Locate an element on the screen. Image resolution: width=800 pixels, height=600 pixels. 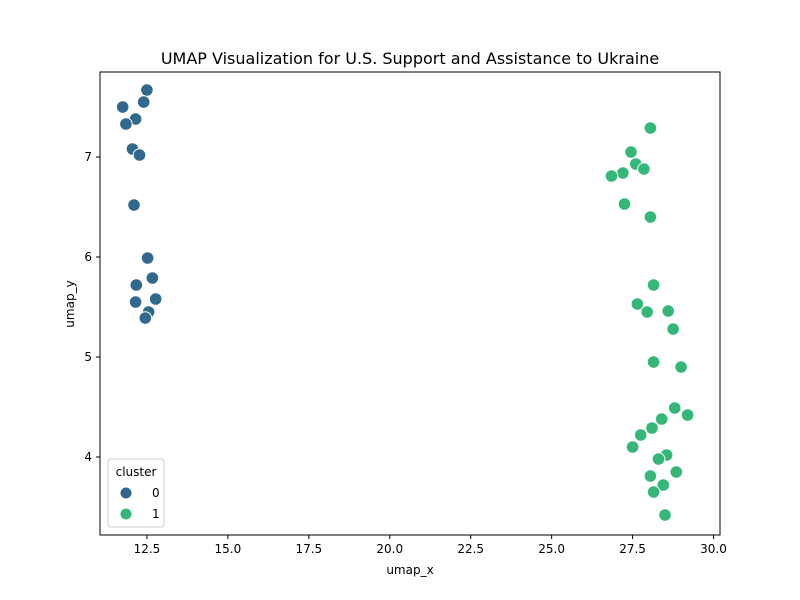
x-tick-label: 15.0 is located at coordinates (228, 549).